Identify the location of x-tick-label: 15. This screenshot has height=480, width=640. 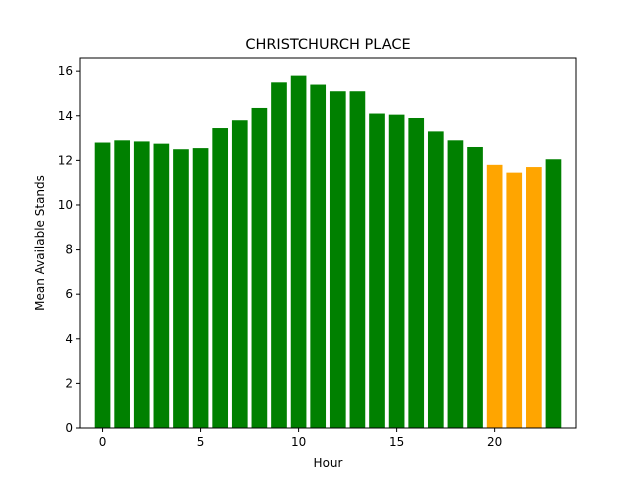
(396, 442).